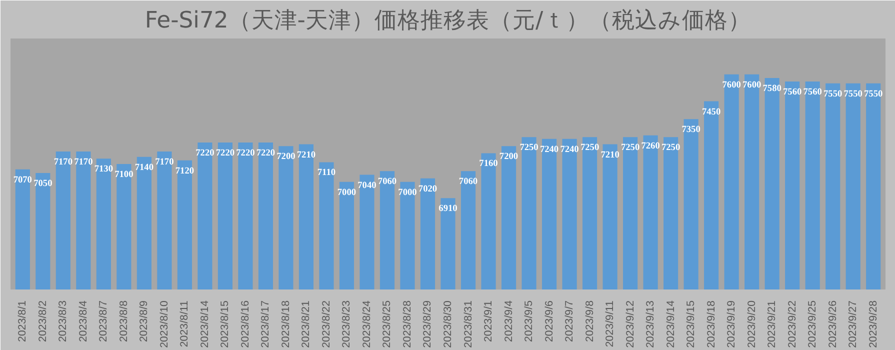 This screenshot has height=350, width=895. I want to click on x-tick-label: 2023/8/3, so click(63, 321).